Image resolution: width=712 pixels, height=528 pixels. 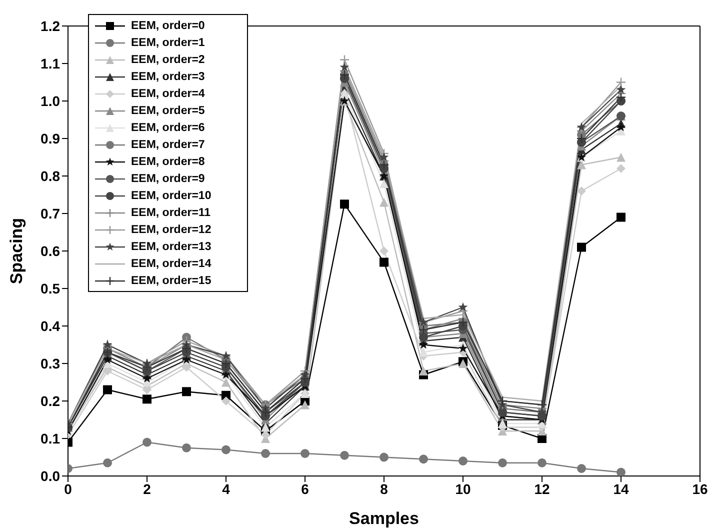 I want to click on y-tick-label: 0.3, so click(x=50, y=363).